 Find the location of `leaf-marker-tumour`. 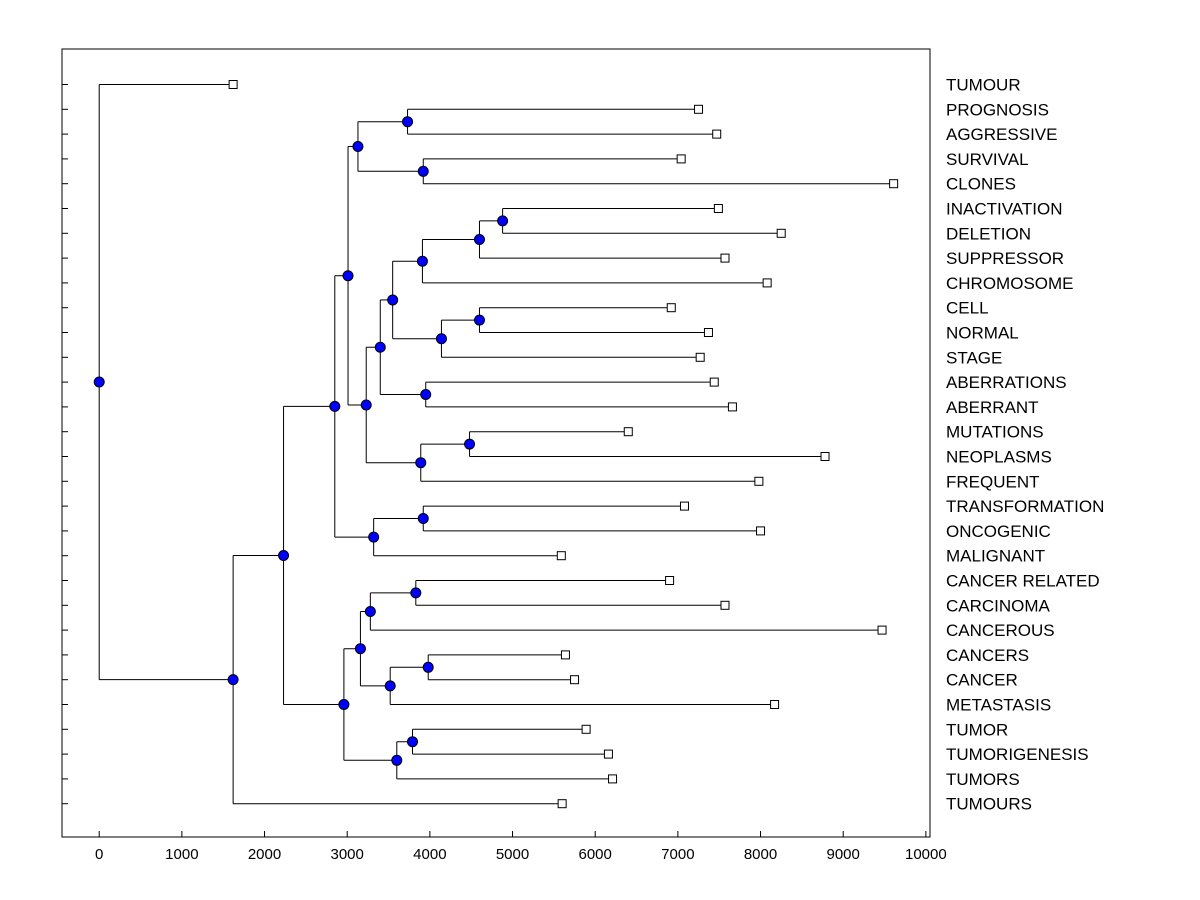

leaf-marker-tumour is located at coordinates (233, 84).